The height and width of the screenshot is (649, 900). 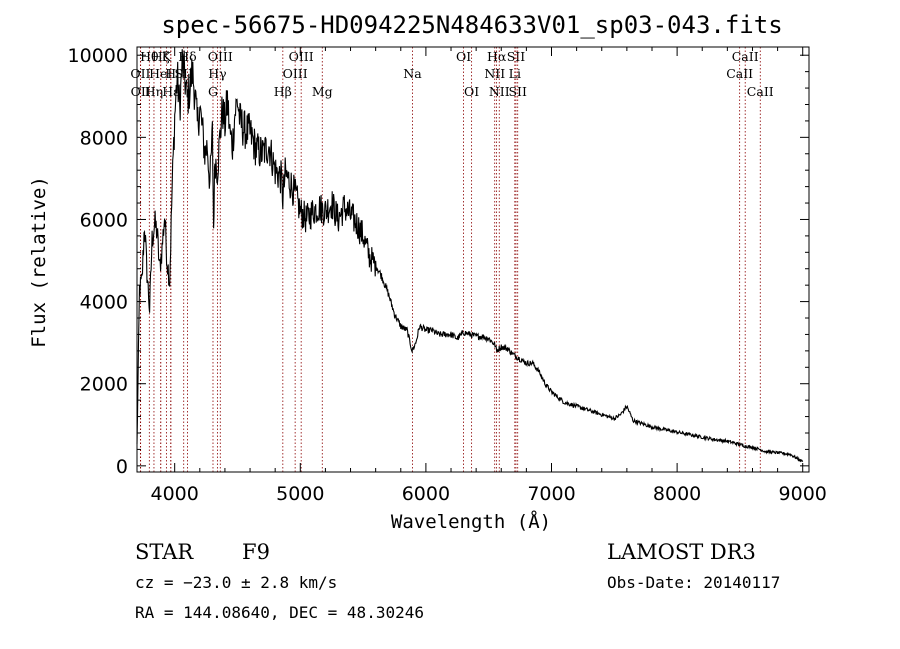 What do you see at coordinates (161, 56) in the screenshot?
I see `marker-label-6: Hζ` at bounding box center [161, 56].